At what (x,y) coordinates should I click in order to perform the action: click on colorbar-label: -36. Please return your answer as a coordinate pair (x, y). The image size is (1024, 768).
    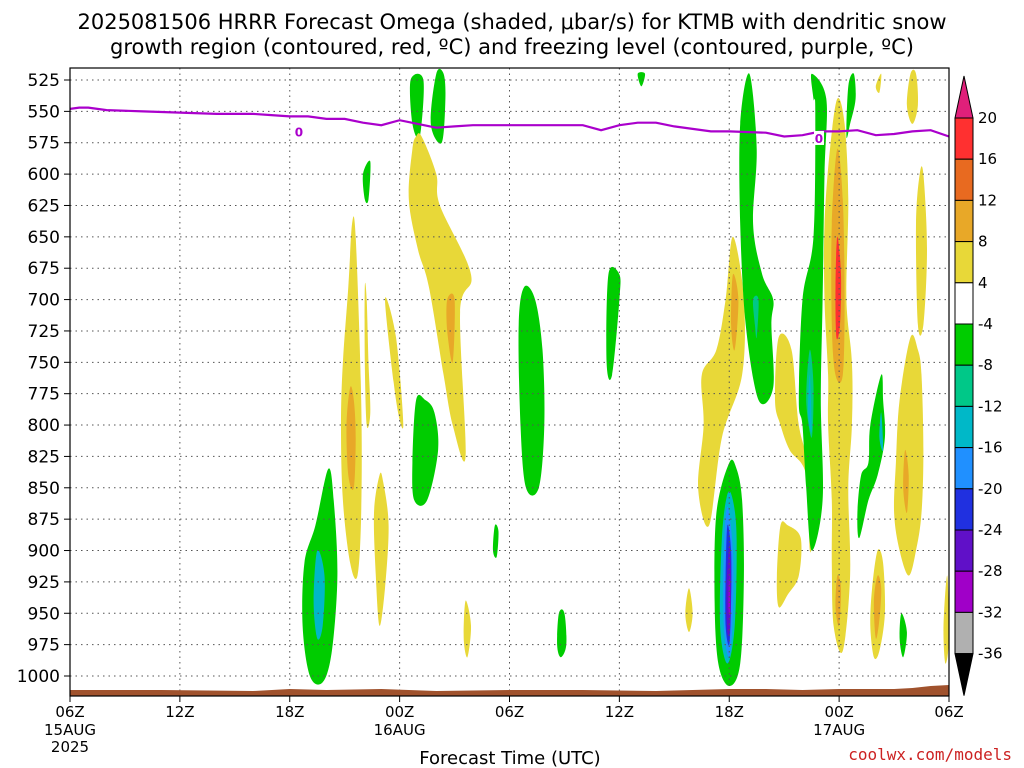
    Looking at the image, I should click on (990, 654).